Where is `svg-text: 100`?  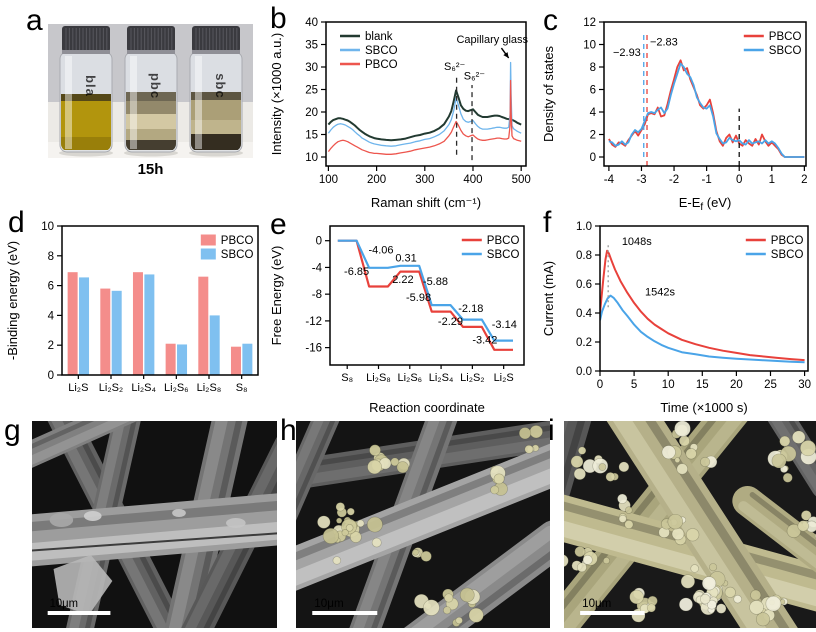
svg-text: 100 is located at coordinates (328, 180).